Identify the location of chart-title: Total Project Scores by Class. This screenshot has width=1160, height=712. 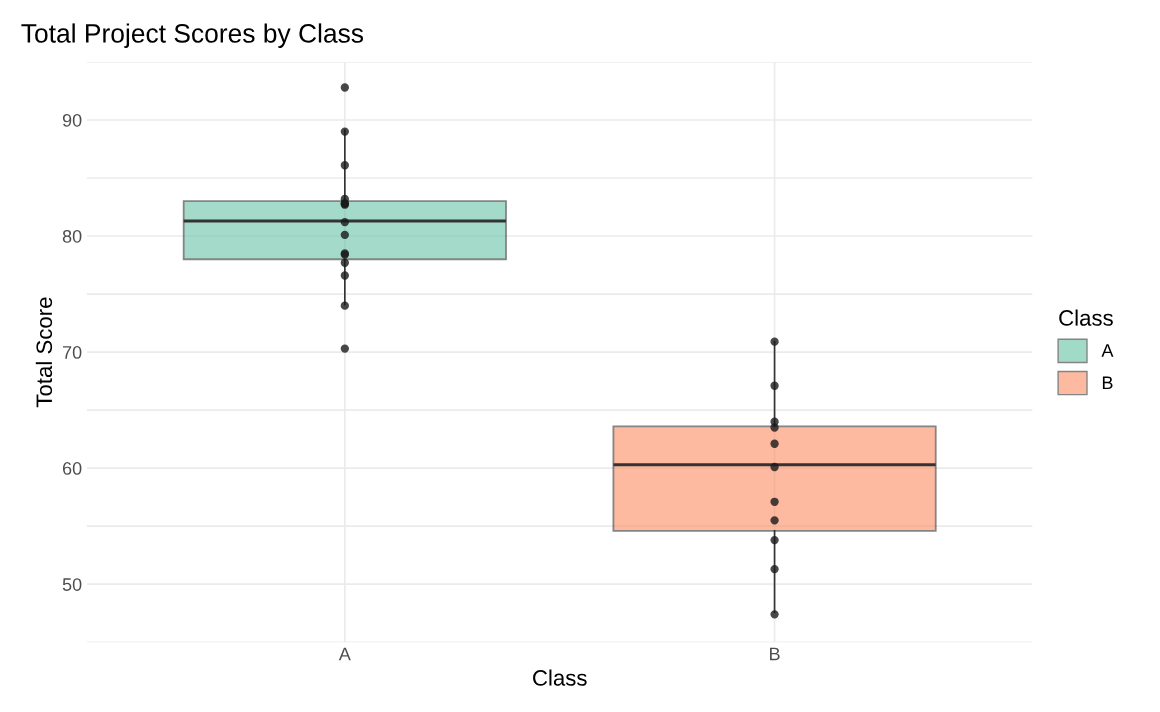
(192, 35).